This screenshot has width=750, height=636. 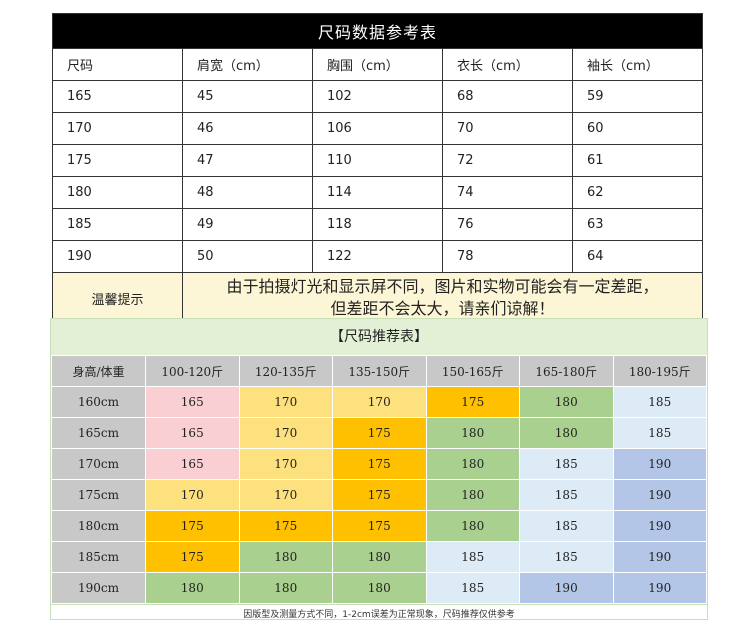 I want to click on recommend-row: 170cm 165 170 175 180 185 190, so click(x=379, y=464).